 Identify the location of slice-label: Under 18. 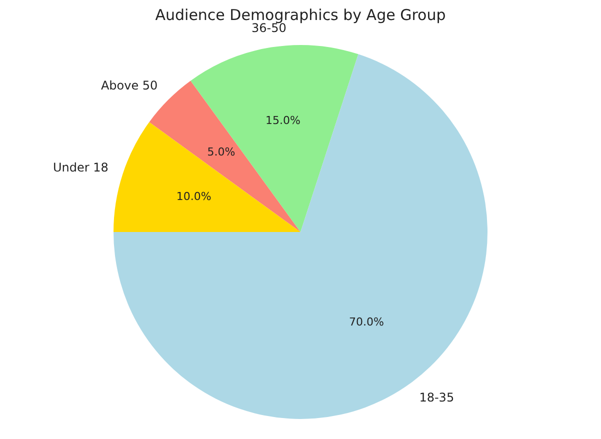
(80, 167).